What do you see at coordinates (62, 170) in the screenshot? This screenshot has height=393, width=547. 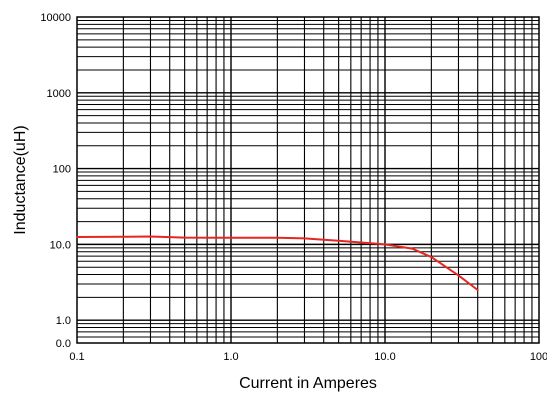 I see `y-tick-label: 100` at bounding box center [62, 170].